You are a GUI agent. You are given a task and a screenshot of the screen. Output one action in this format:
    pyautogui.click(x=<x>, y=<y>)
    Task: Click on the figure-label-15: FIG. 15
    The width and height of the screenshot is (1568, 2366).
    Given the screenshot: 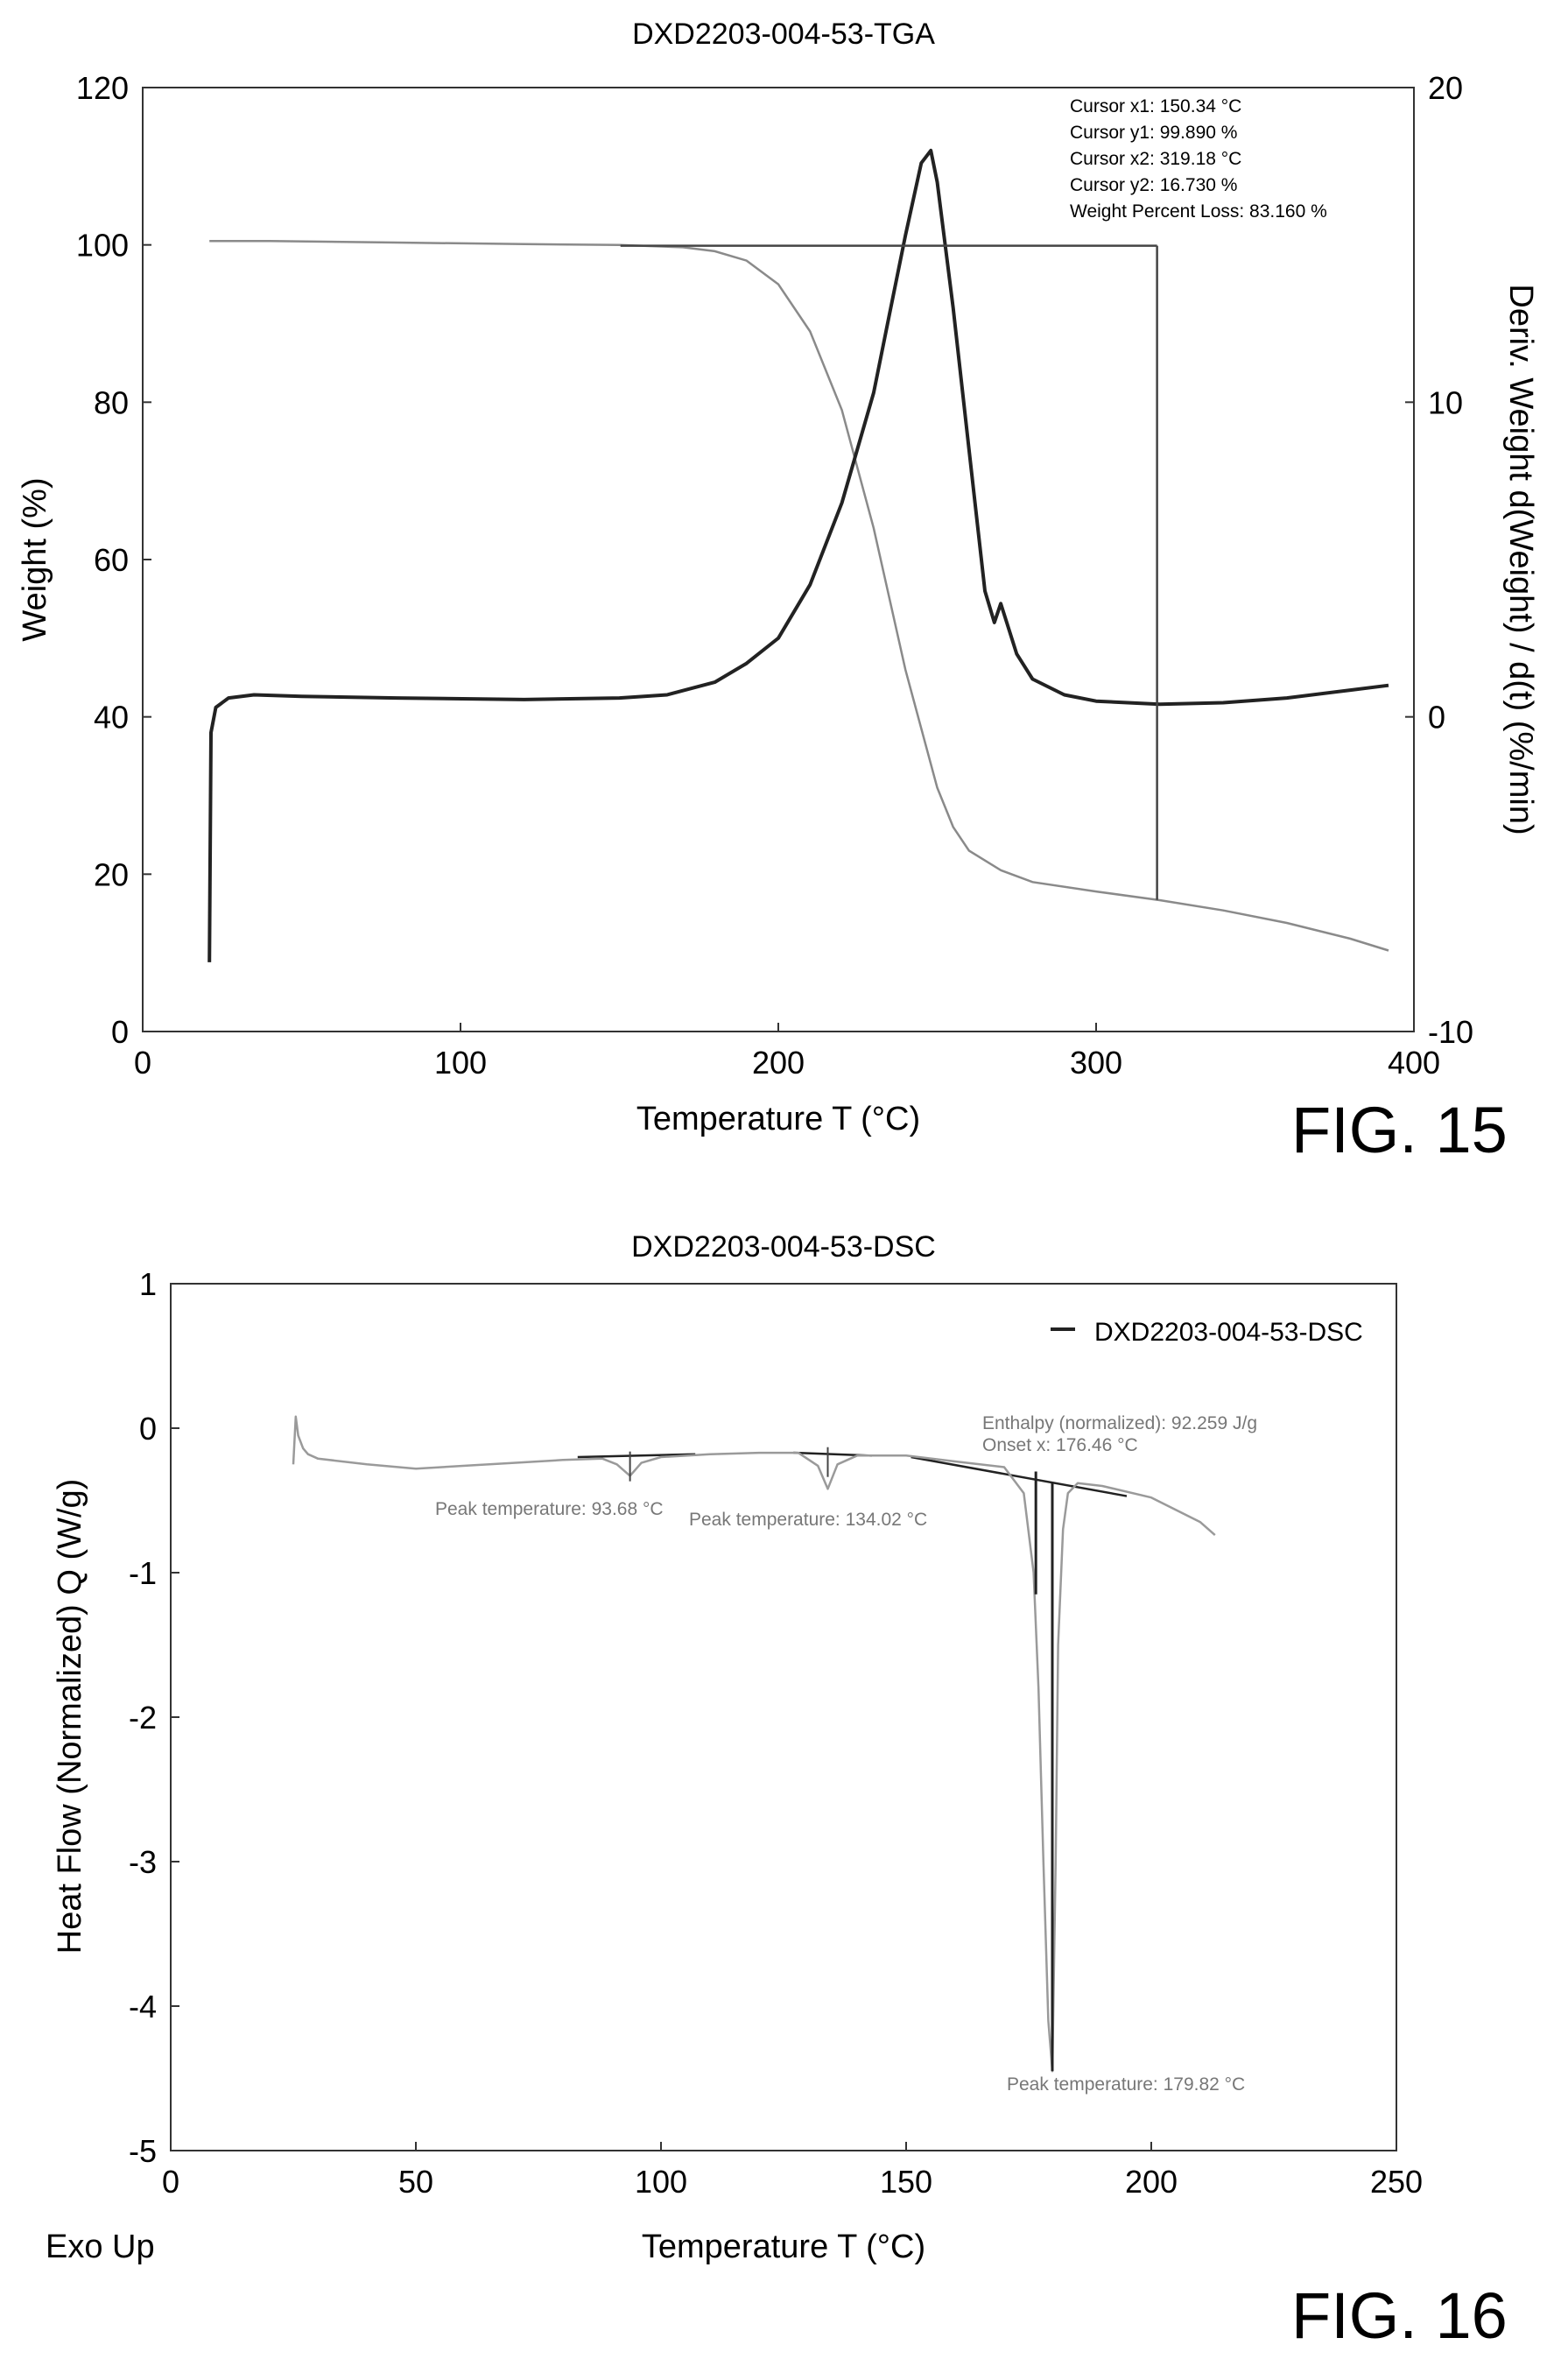 What is the action you would take?
    pyautogui.click(x=1400, y=1130)
    